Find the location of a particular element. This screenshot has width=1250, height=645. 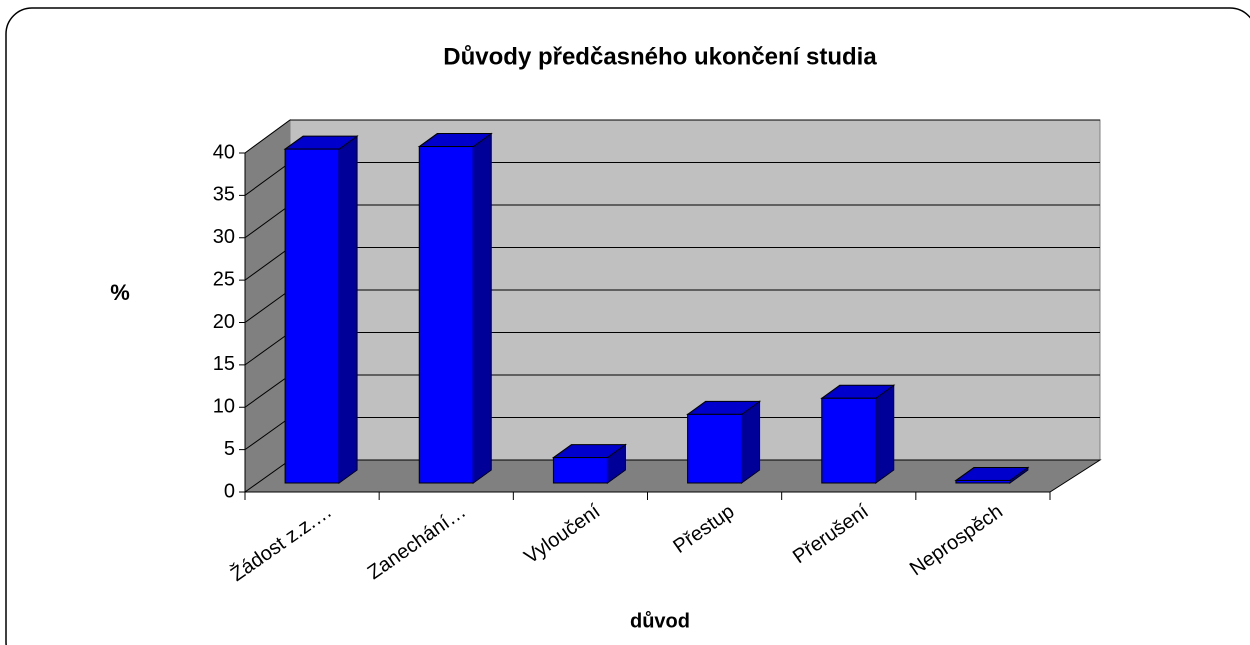

y-tick-label: 15 is located at coordinates (224, 364).